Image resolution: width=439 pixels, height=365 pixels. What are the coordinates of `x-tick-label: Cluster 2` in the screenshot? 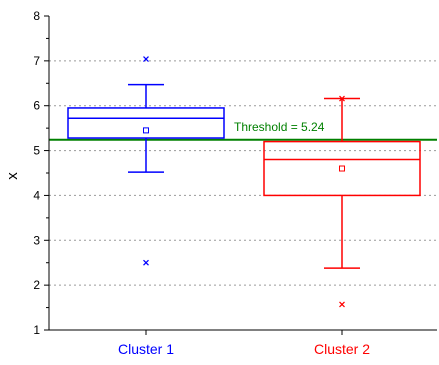 It's located at (342, 349).